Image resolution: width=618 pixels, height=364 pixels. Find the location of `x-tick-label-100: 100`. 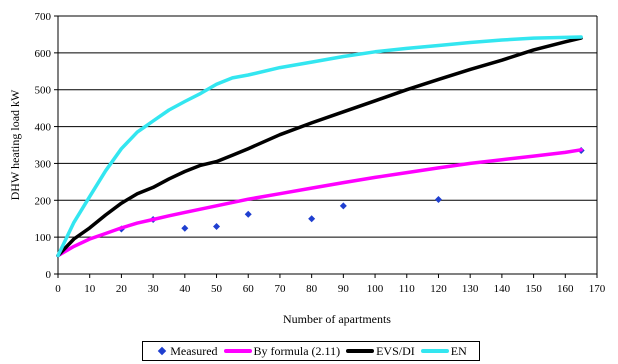

x-tick-label-100: 100 is located at coordinates (375, 289).